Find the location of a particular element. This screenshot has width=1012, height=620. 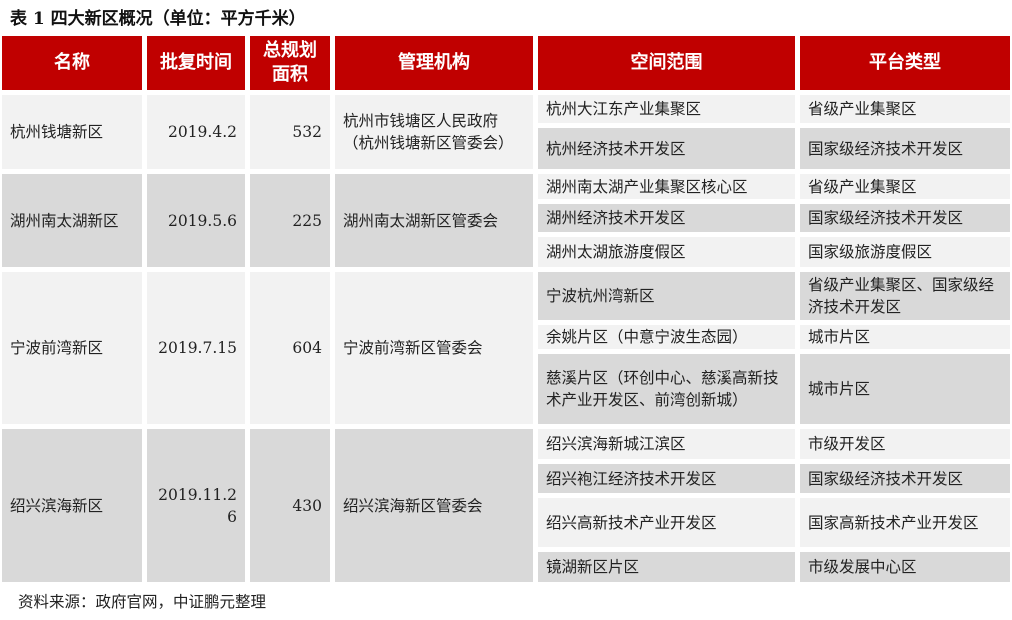

district-name: 绍兴滨海新区 is located at coordinates (72, 505).